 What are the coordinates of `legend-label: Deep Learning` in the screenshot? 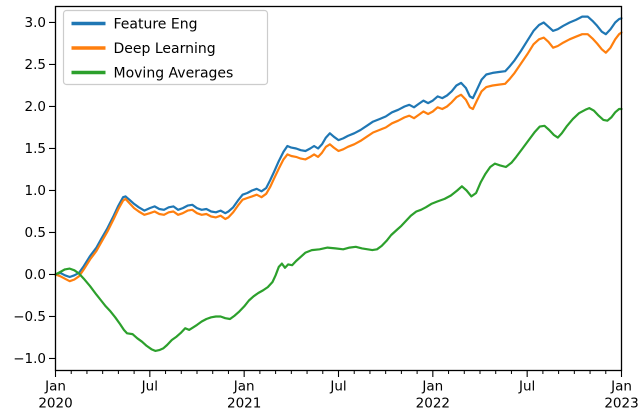 It's located at (165, 49).